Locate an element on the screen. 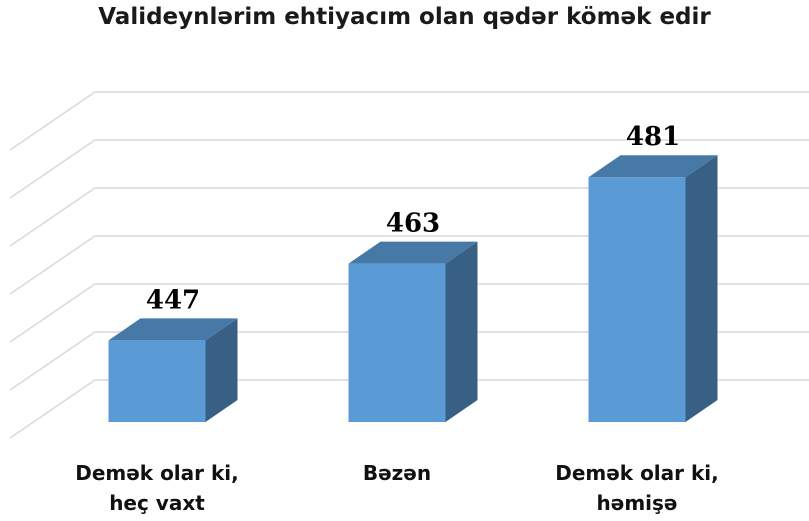 The width and height of the screenshot is (809, 521). x-tick-label: Demək olar ki, həmişə is located at coordinates (637, 488).